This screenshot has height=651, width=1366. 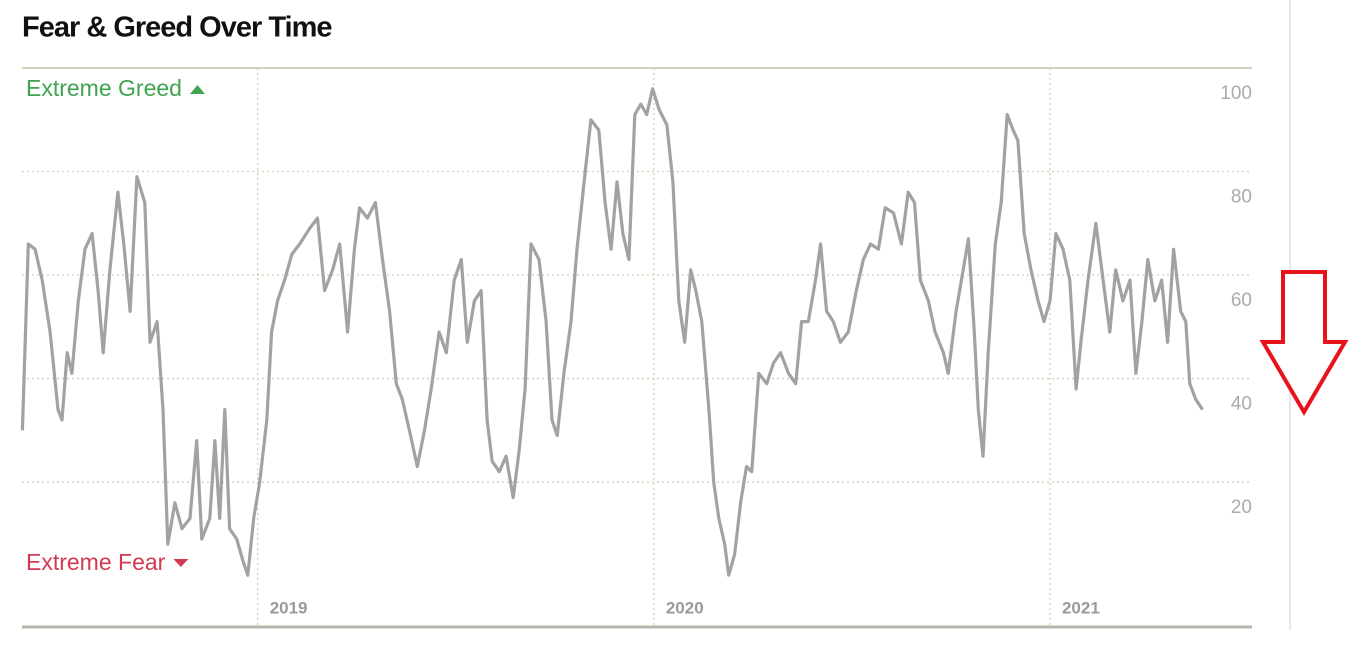 I want to click on y-tick-label: 100, so click(x=1236, y=93).